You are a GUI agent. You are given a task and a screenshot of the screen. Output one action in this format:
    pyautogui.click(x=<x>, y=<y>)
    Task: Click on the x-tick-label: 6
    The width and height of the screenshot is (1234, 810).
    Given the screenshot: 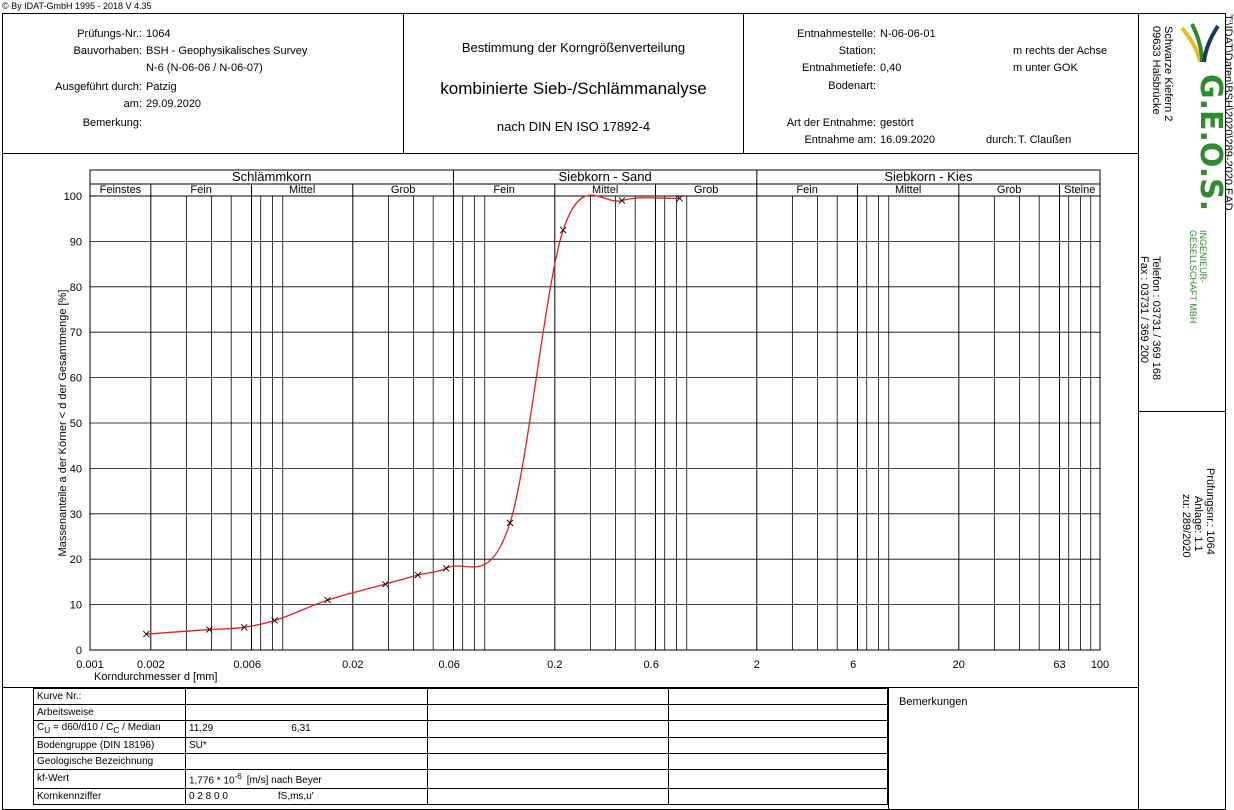 What is the action you would take?
    pyautogui.click(x=853, y=665)
    